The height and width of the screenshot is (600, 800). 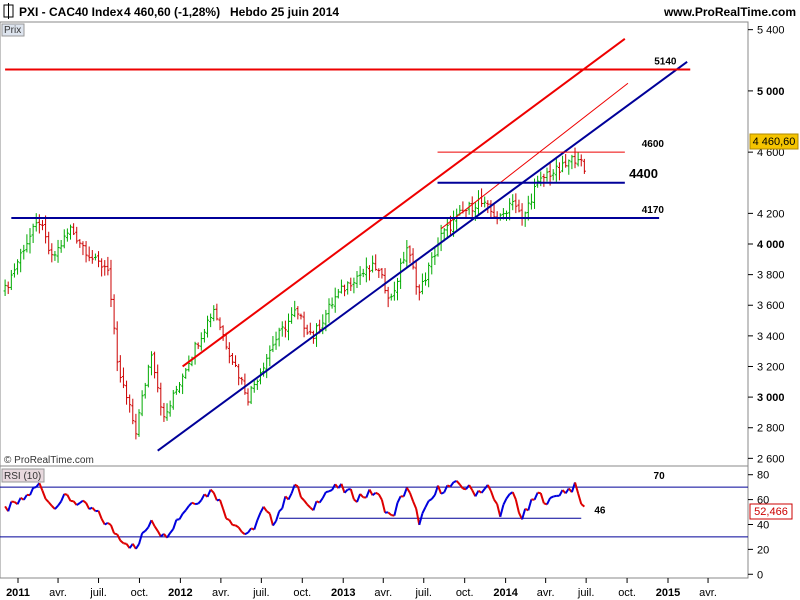 What do you see at coordinates (763, 550) in the screenshot?
I see `rsi-tick-label: 20` at bounding box center [763, 550].